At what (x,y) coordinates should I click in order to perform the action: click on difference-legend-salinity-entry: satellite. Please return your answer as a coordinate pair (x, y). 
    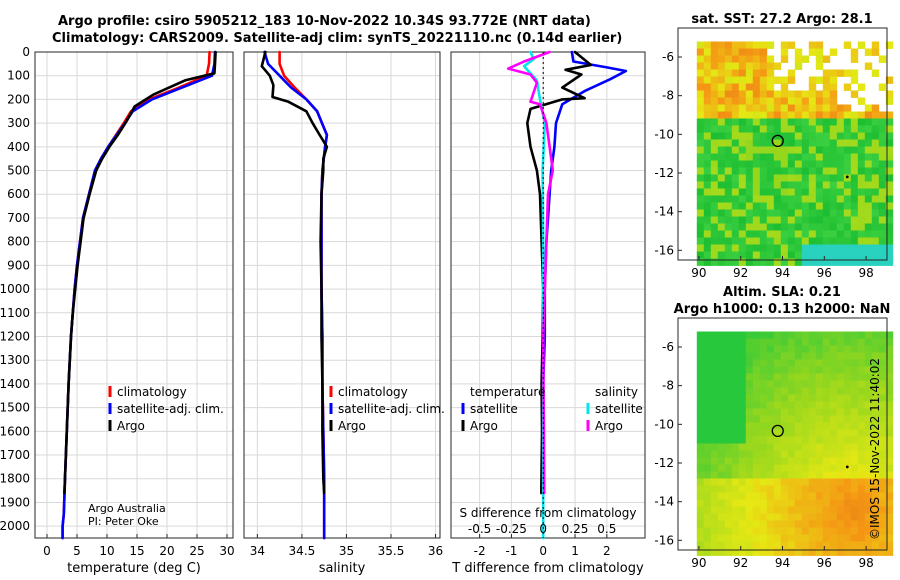
    Looking at the image, I should click on (619, 409).